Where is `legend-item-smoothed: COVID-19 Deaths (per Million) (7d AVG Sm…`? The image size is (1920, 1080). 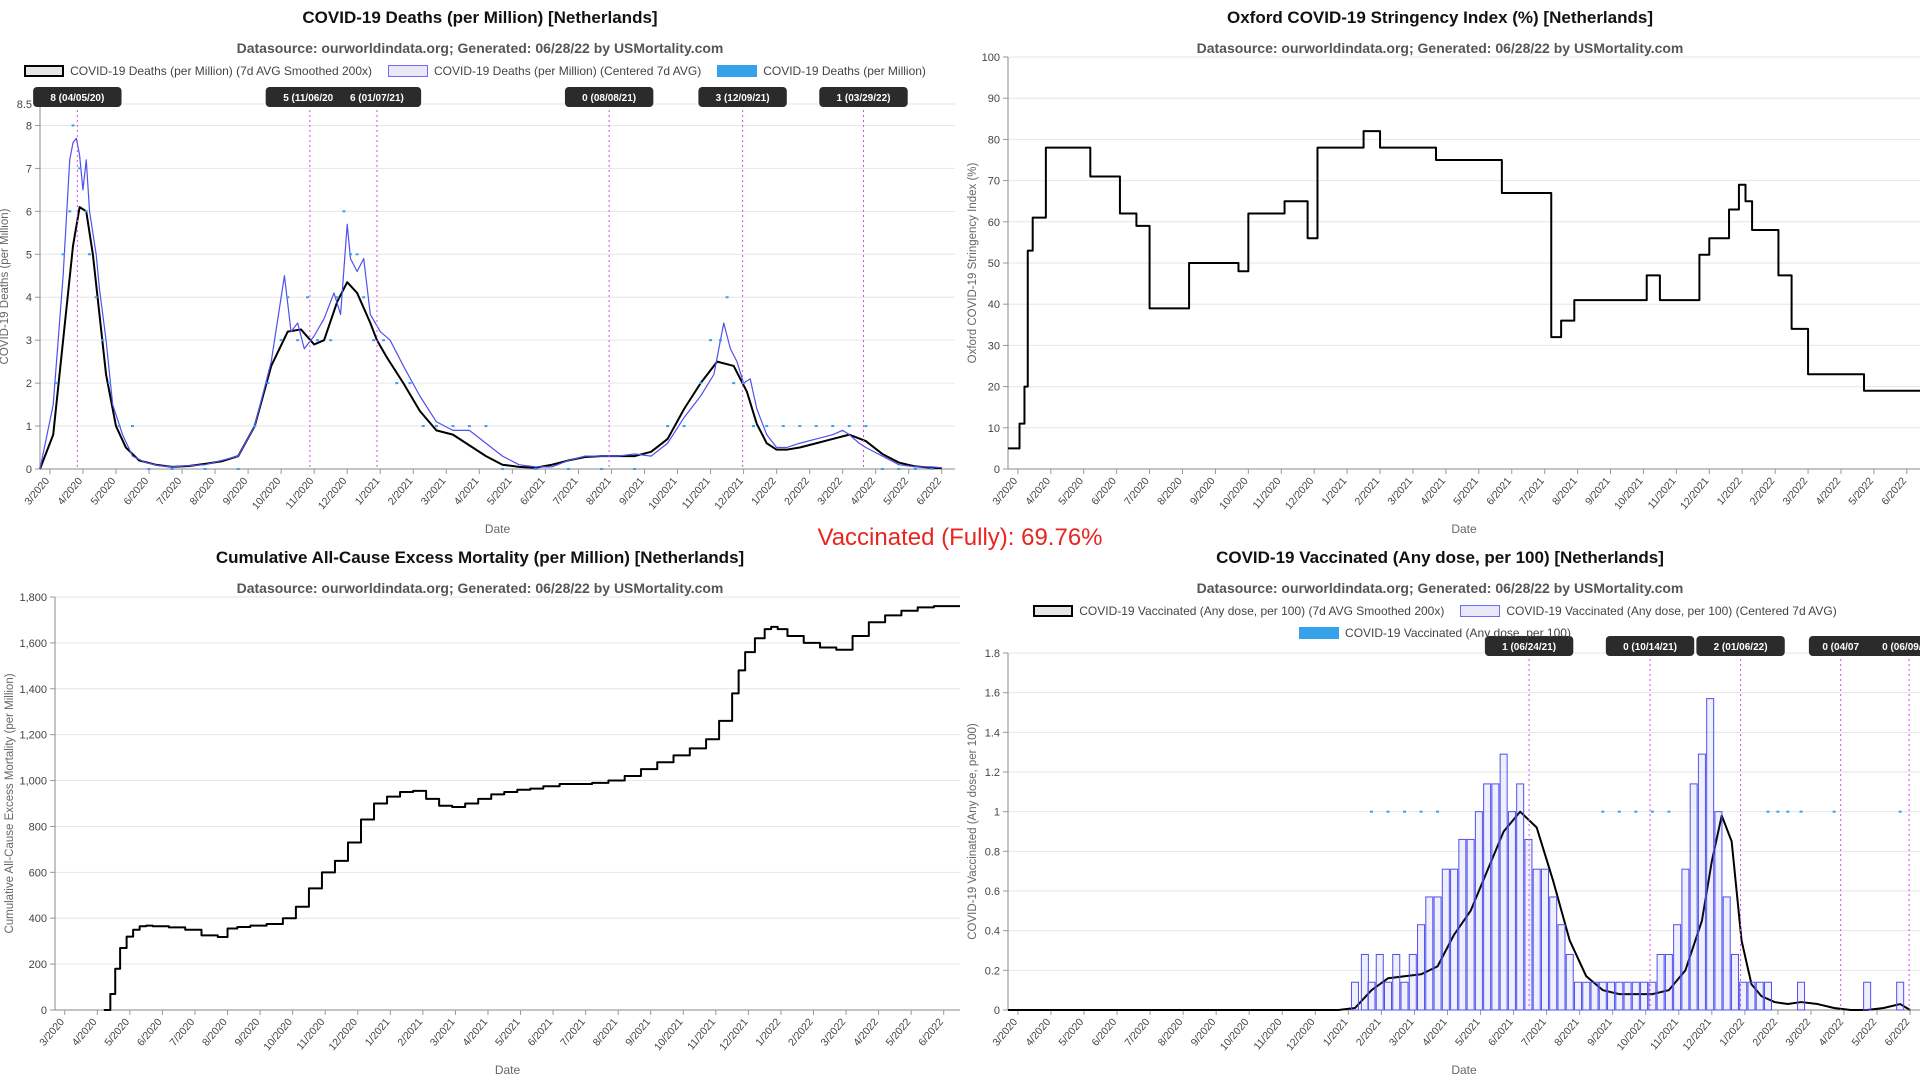 legend-item-smoothed: COVID-19 Deaths (per Million) (7d AVG Sm… is located at coordinates (198, 71).